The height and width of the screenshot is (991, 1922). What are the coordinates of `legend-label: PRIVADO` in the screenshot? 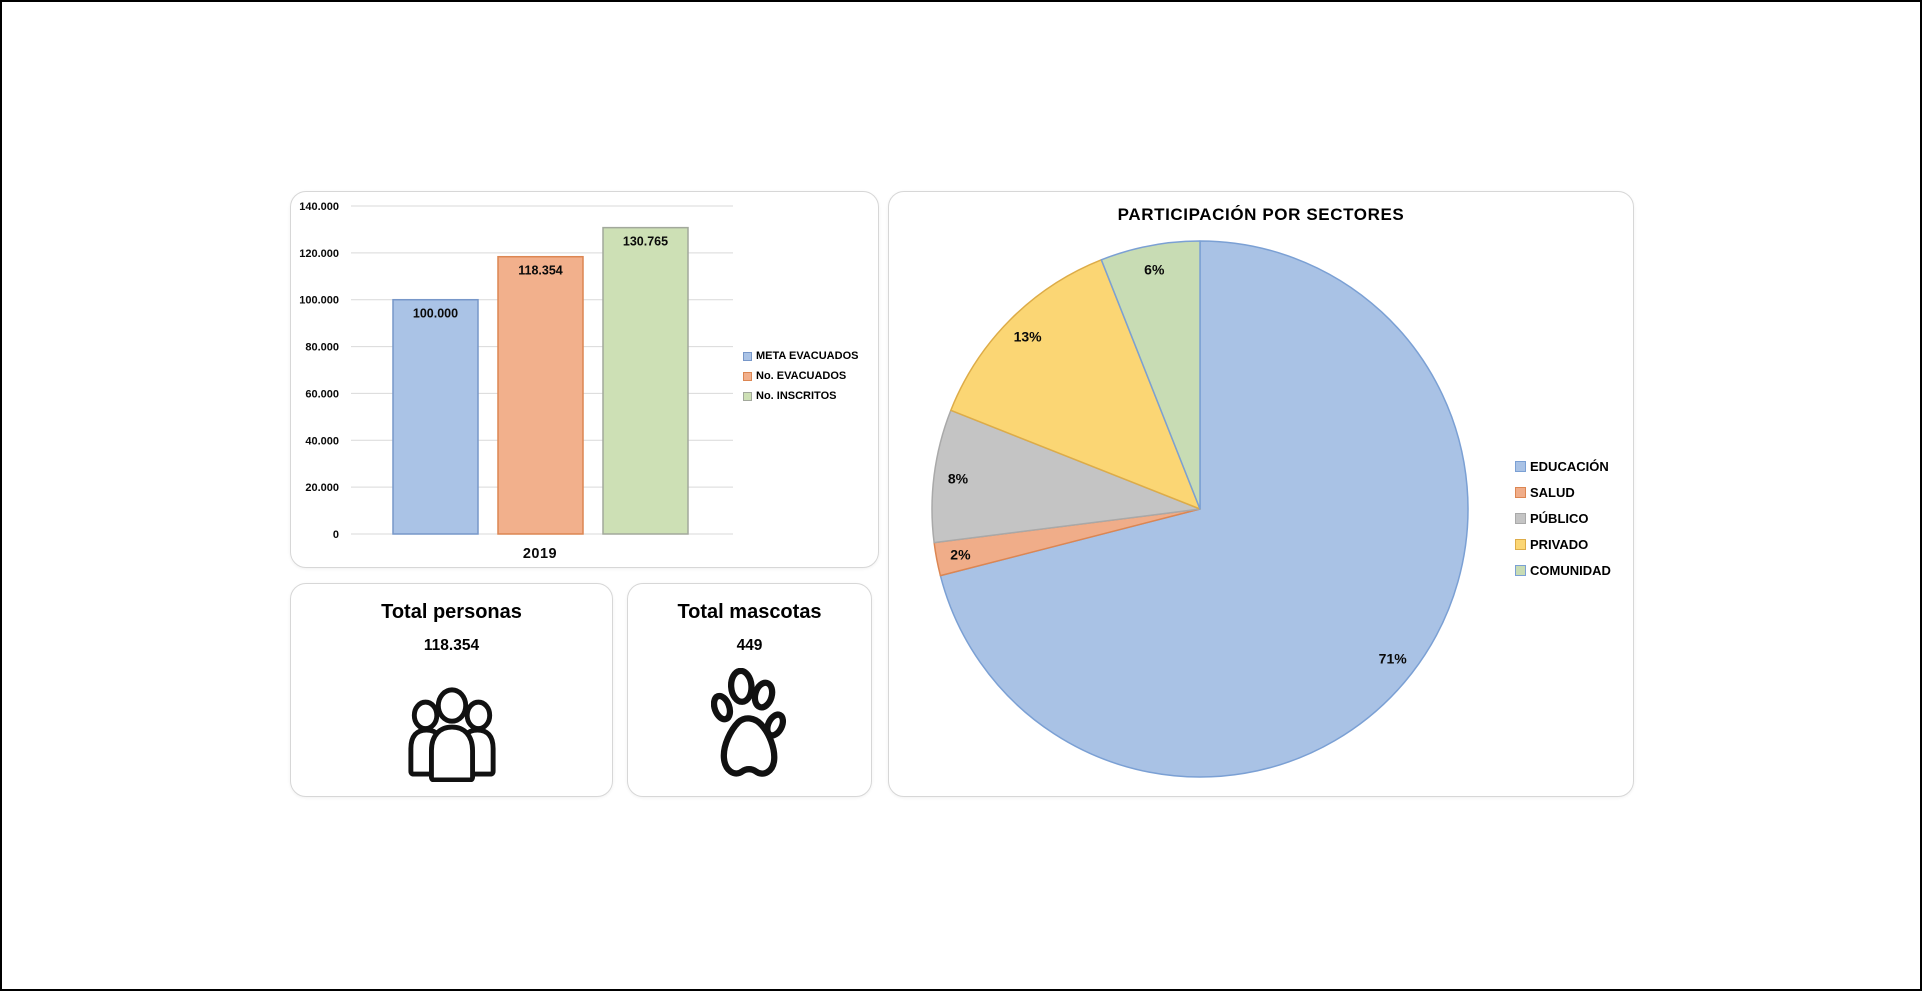 It's located at (1559, 544).